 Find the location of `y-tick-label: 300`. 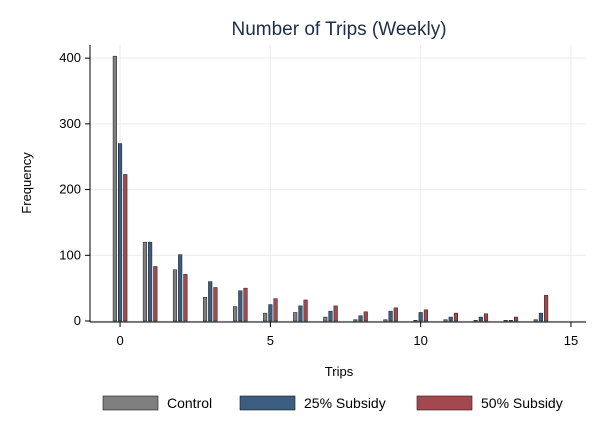

y-tick-label: 300 is located at coordinates (70, 123).